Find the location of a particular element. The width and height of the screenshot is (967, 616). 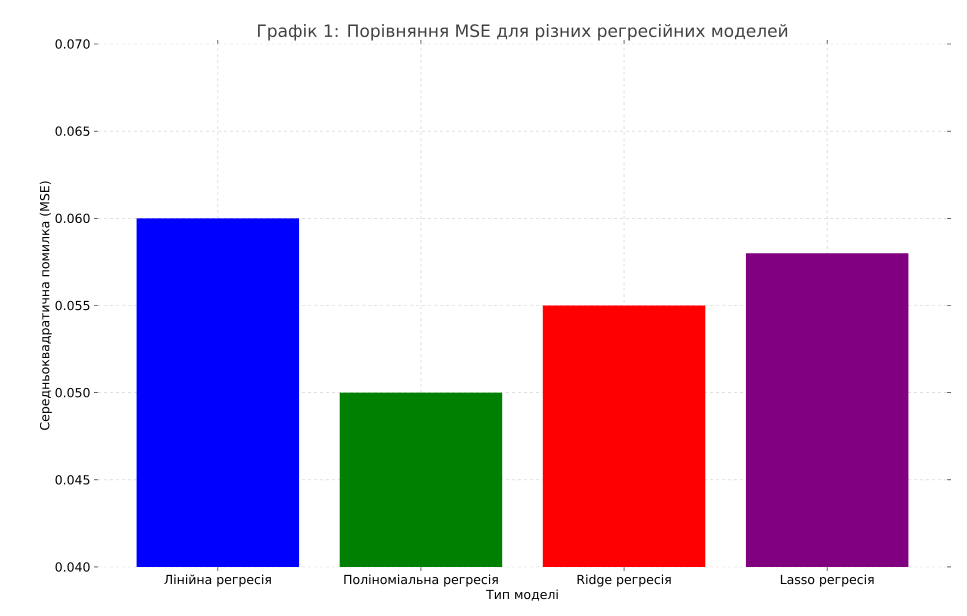

y-tick-label: 0.045 is located at coordinates (73, 480).